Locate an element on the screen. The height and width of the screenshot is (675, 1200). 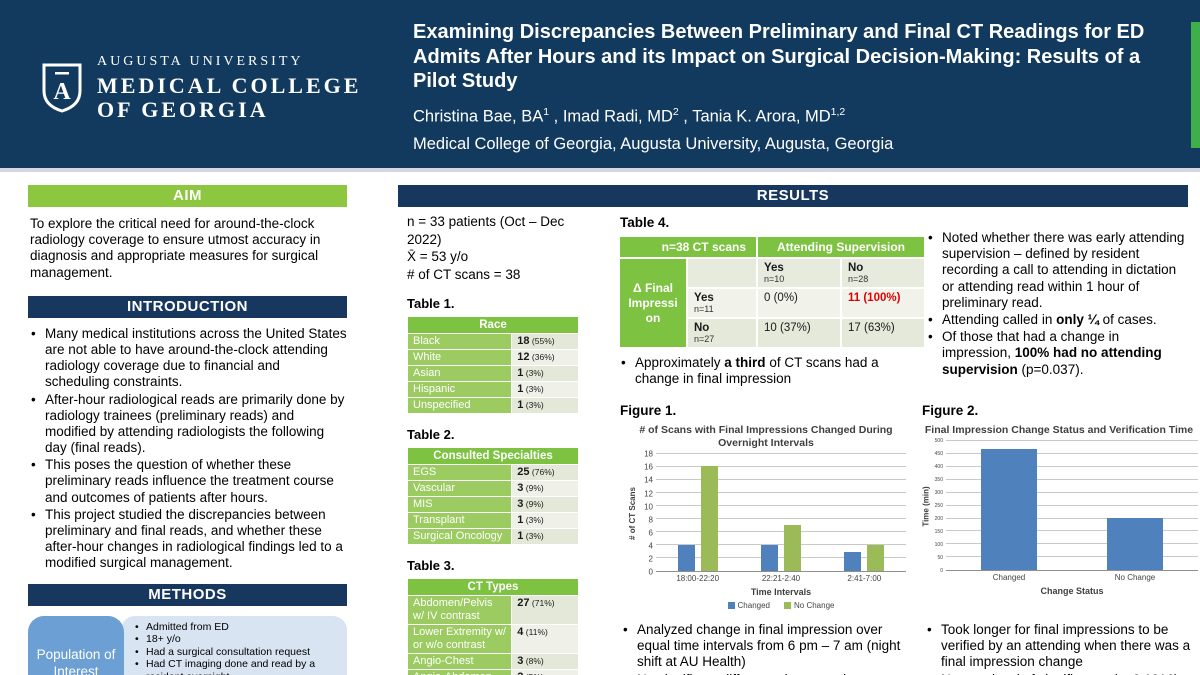
au-shield-icon: A is located at coordinates (62, 88).